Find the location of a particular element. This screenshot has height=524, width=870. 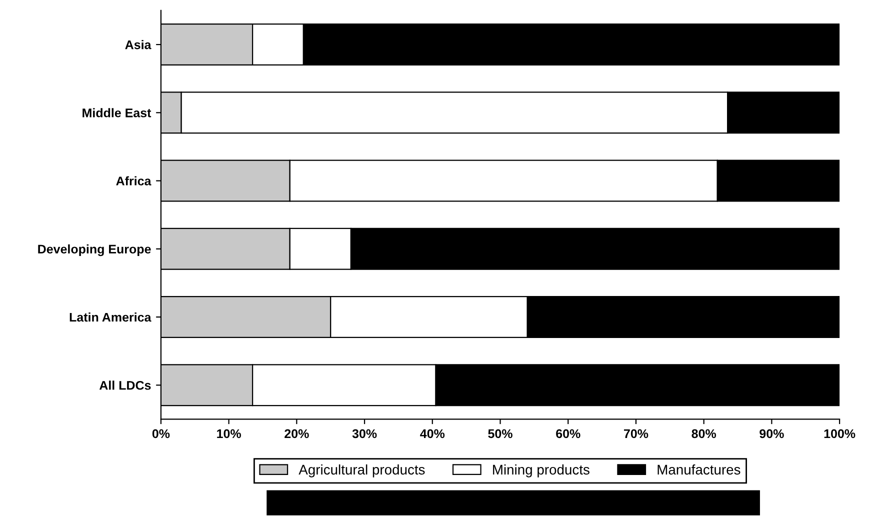

x-tick-label: 0% is located at coordinates (161, 433).